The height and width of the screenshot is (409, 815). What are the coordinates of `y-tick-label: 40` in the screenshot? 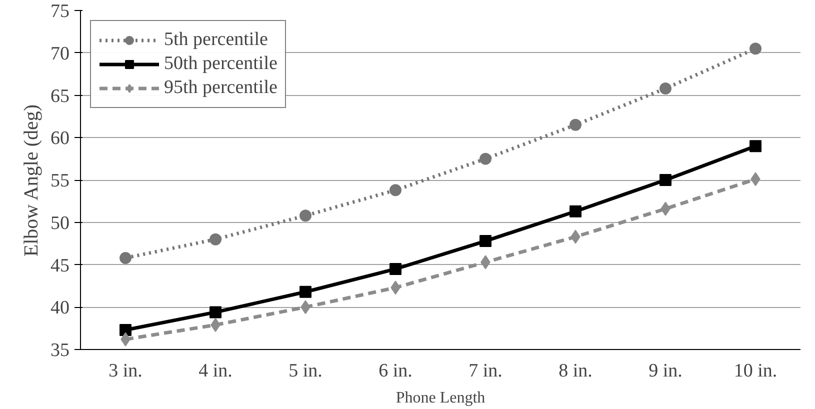 It's located at (60, 308).